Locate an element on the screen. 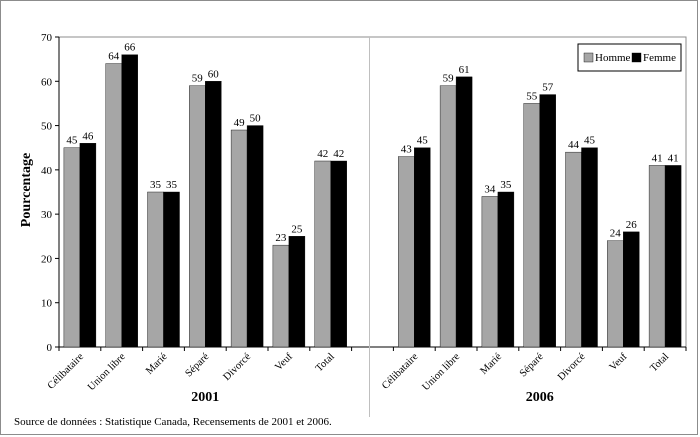 The image size is (700, 437). legend: Homme Femme is located at coordinates (629, 57).